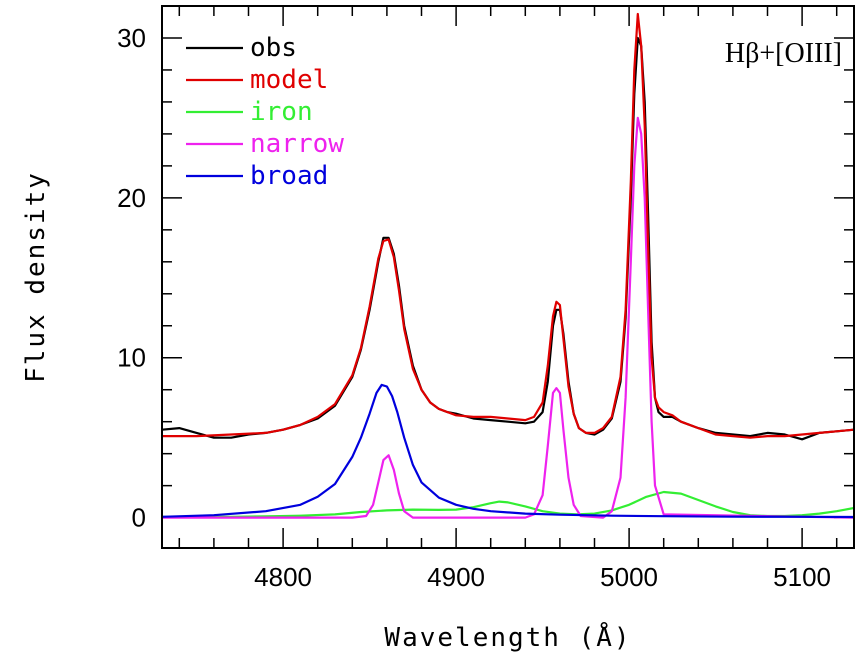  I want to click on legend-label-narrow: narrow, so click(297, 144).